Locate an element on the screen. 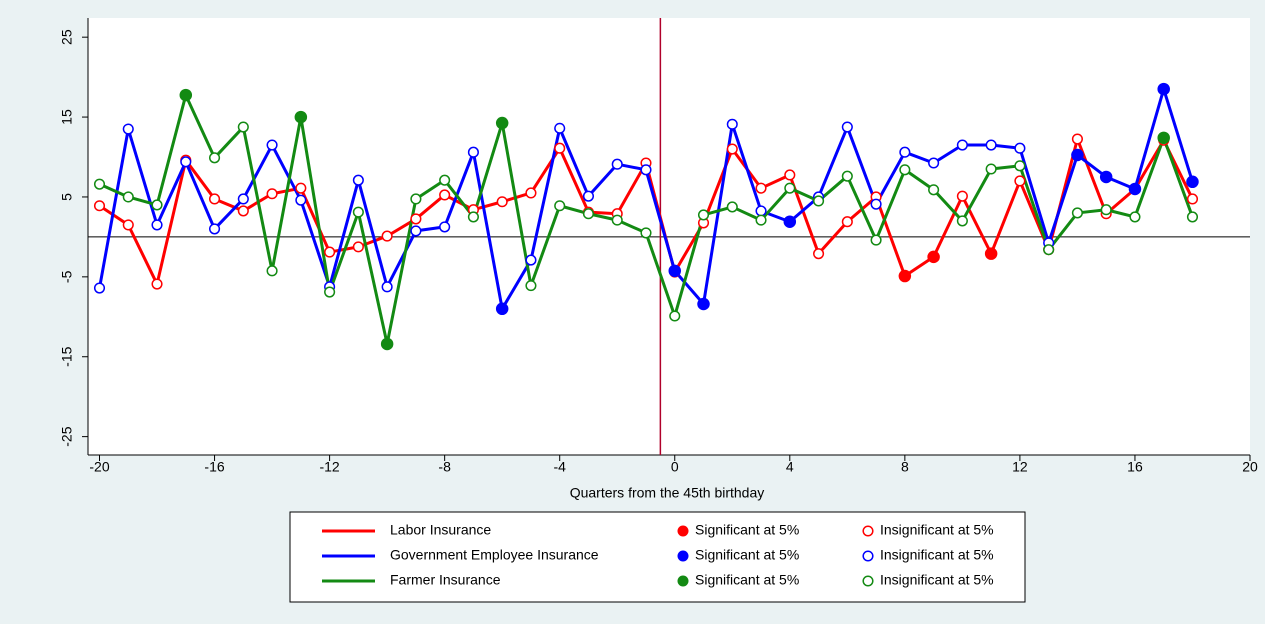 The width and height of the screenshot is (1265, 624). x-tick-label: -12 is located at coordinates (329, 467).